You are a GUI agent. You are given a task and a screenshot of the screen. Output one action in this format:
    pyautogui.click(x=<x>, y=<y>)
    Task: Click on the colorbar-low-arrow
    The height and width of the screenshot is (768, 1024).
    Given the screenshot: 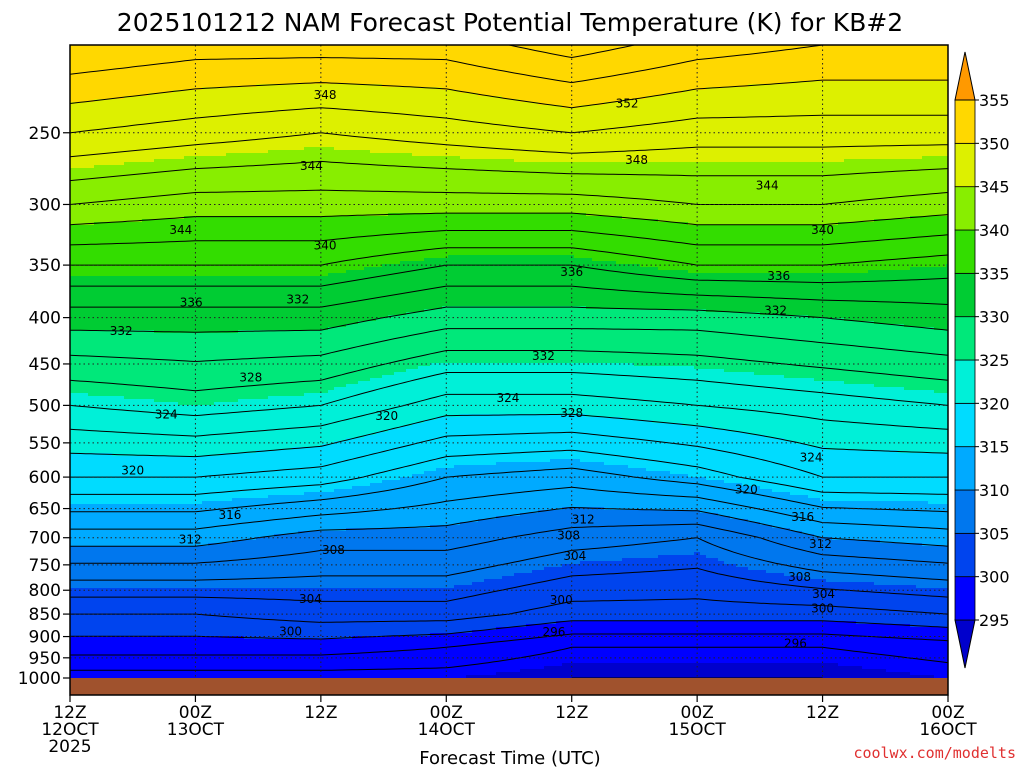 What is the action you would take?
    pyautogui.click(x=965, y=644)
    